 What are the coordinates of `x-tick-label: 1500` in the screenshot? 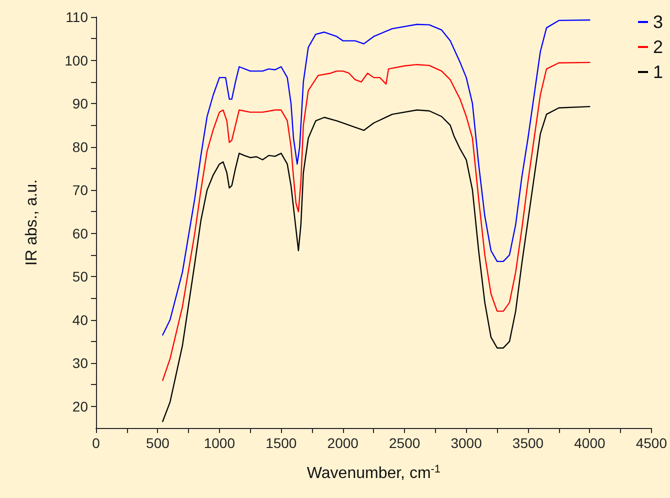 It's located at (281, 443).